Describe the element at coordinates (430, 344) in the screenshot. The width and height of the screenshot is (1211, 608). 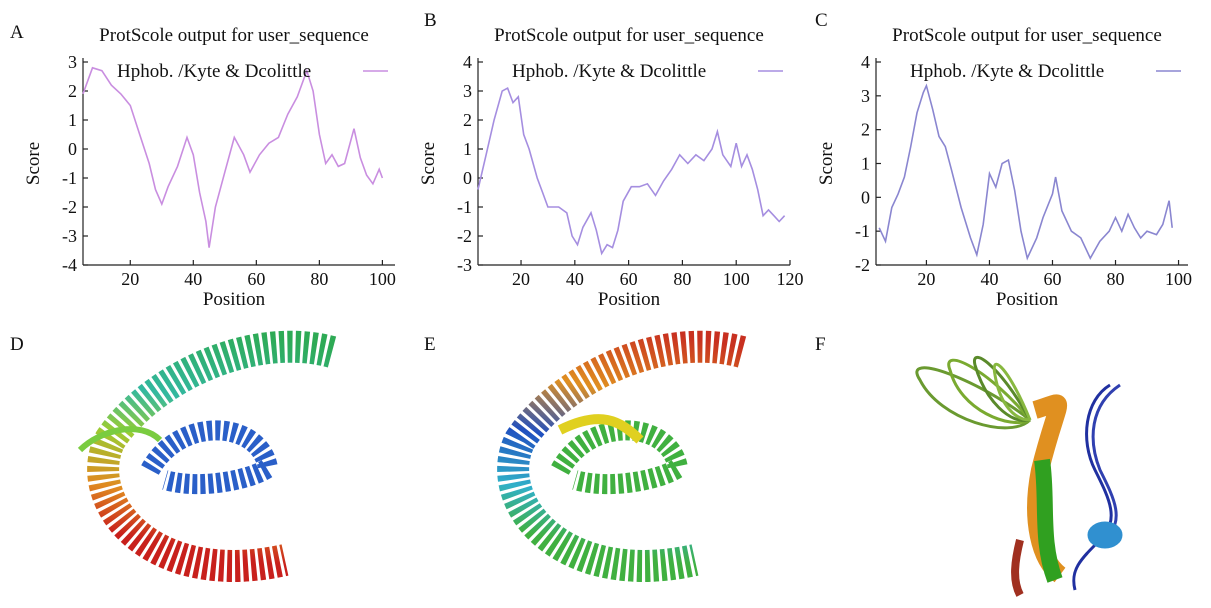
I see `panel-label: E` at that location.